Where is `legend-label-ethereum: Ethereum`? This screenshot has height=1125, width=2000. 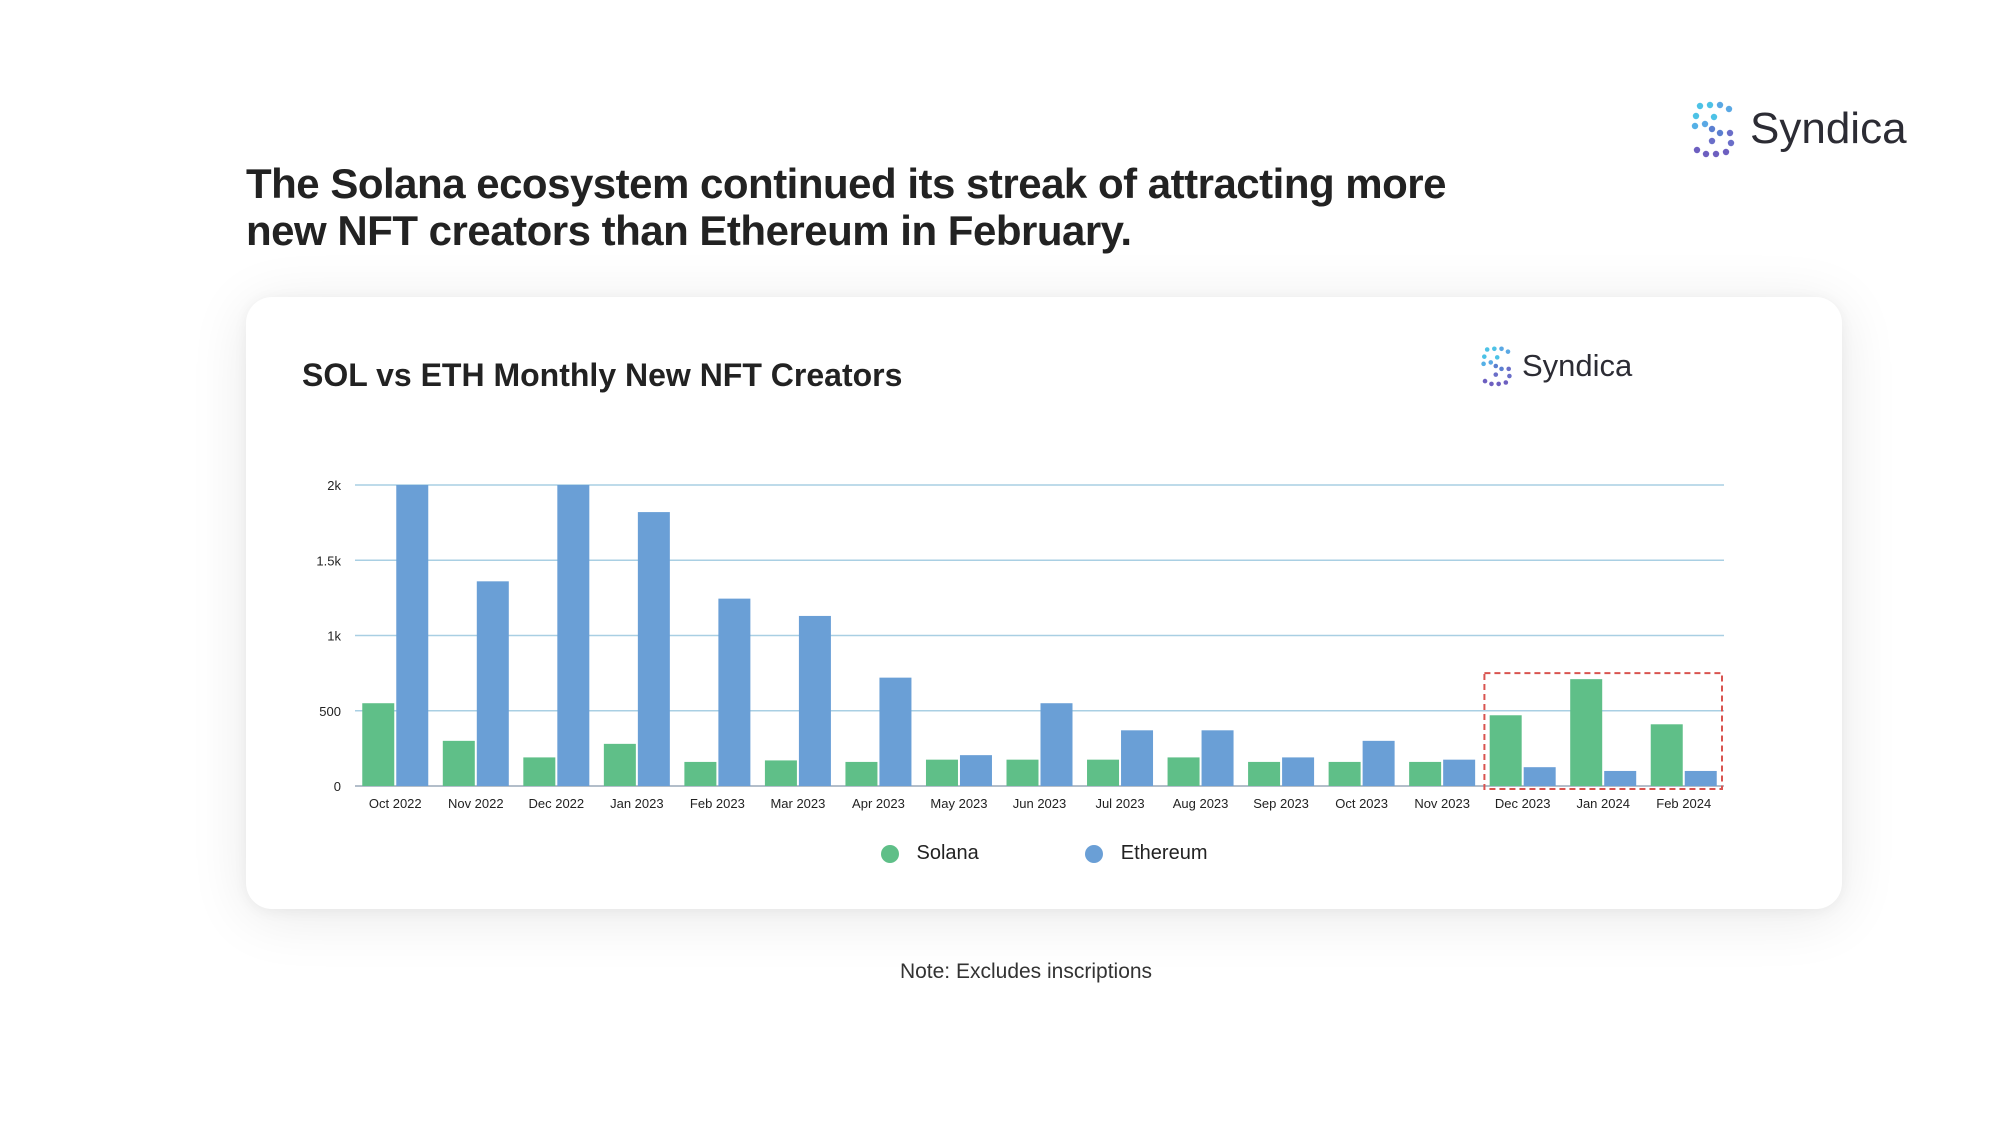
legend-label-ethereum: Ethereum is located at coordinates (1164, 853).